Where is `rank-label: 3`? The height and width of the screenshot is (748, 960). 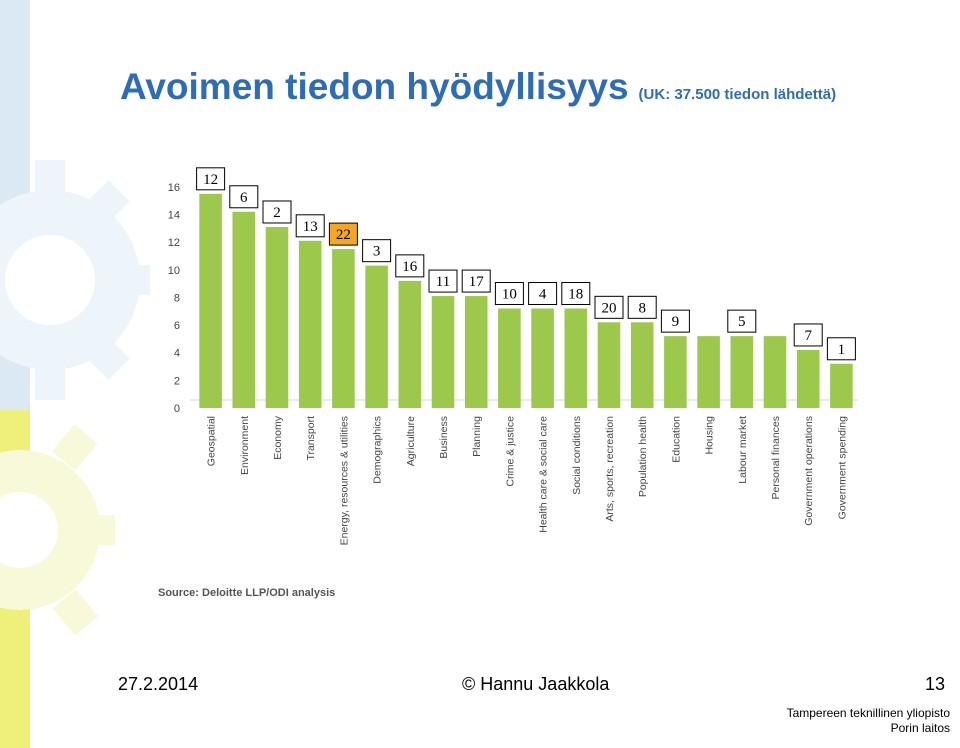 rank-label: 3 is located at coordinates (377, 251).